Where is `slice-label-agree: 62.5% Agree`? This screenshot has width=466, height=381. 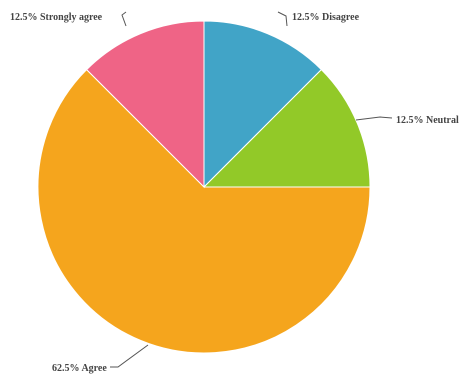 slice-label-agree: 62.5% Agree is located at coordinates (79, 368).